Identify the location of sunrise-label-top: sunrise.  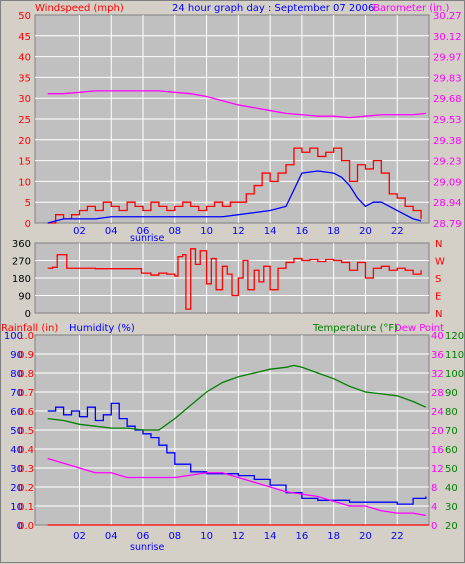
(147, 238).